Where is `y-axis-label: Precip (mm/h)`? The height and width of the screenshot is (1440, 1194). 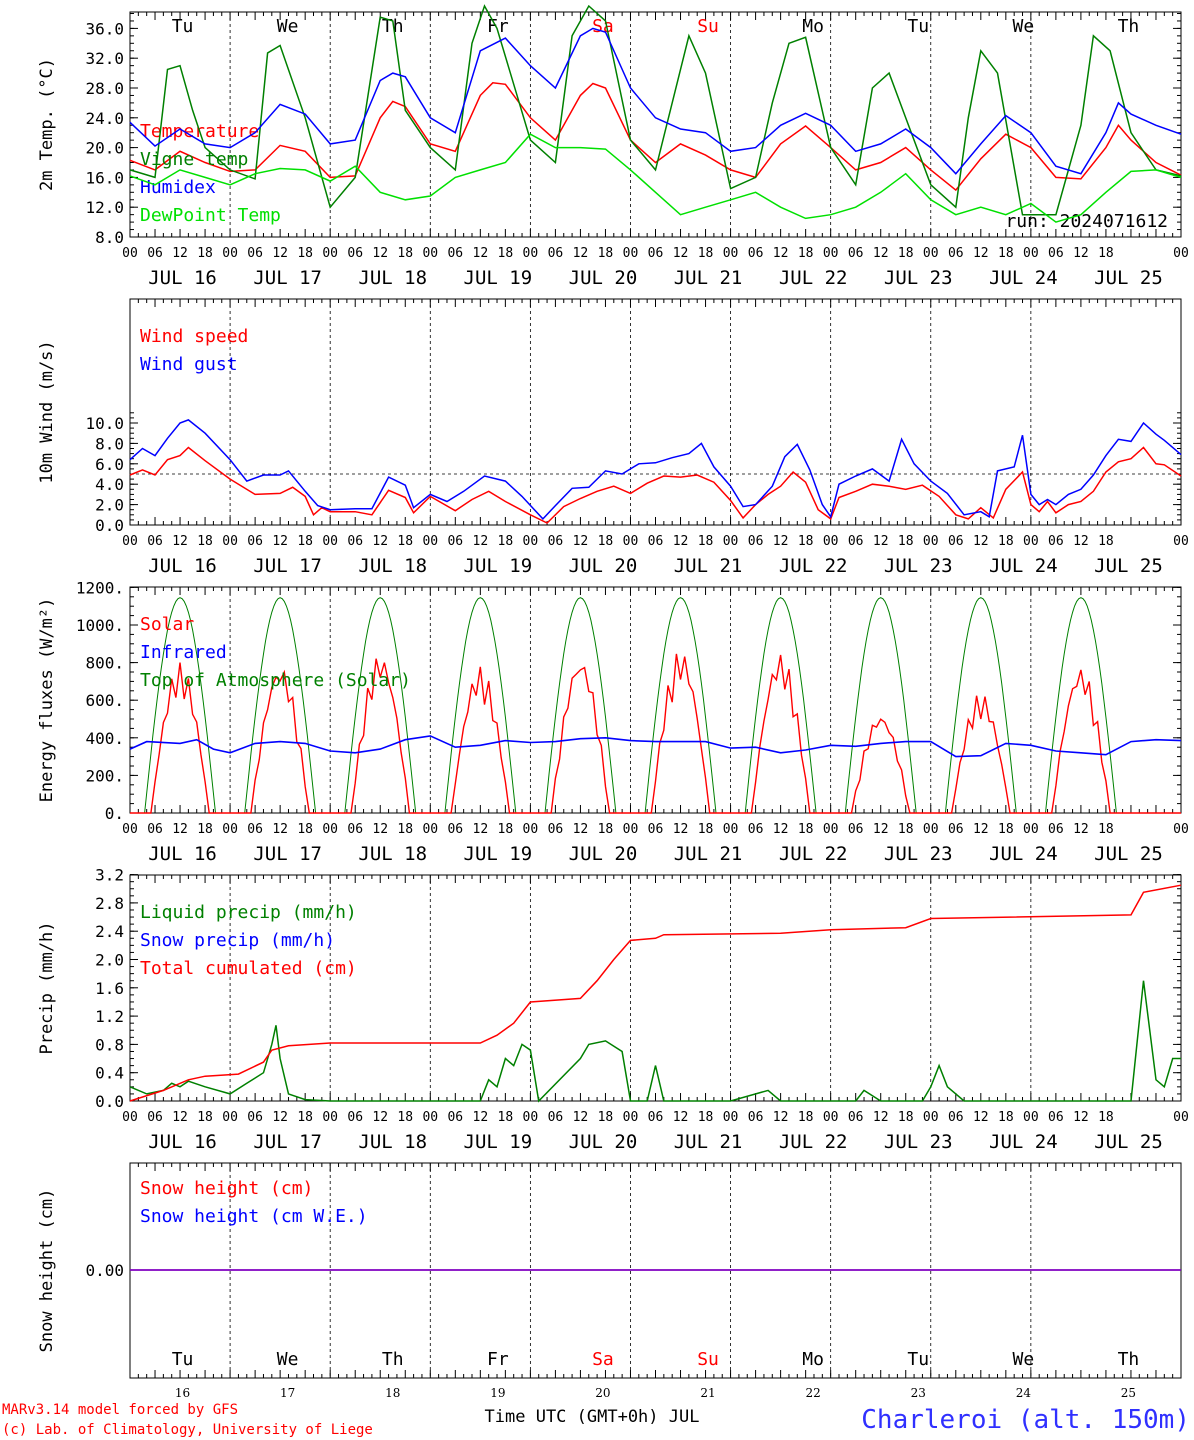
y-axis-label: Precip (mm/h) is located at coordinates (47, 987).